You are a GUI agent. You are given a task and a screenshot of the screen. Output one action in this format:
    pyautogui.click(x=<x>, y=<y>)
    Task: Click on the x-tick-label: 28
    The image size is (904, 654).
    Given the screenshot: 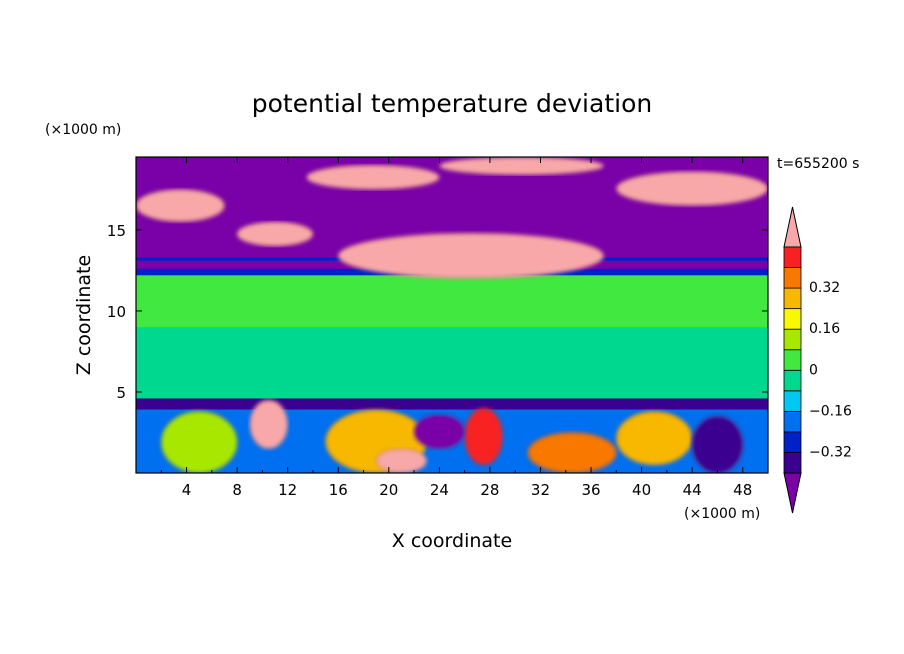 What is the action you would take?
    pyautogui.click(x=489, y=490)
    